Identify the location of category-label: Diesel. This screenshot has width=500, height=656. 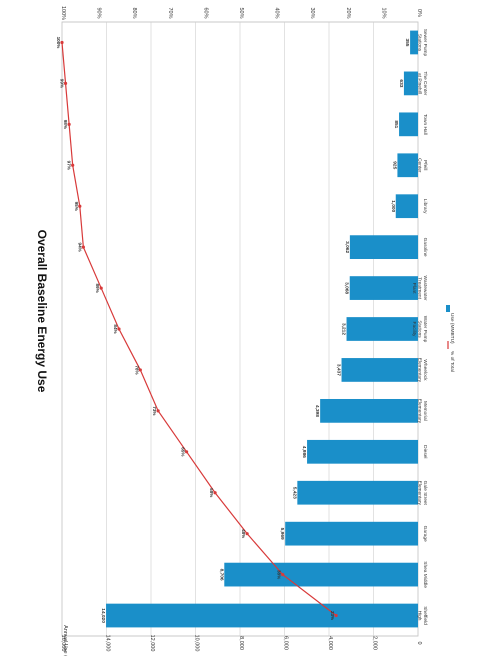
(425, 451).